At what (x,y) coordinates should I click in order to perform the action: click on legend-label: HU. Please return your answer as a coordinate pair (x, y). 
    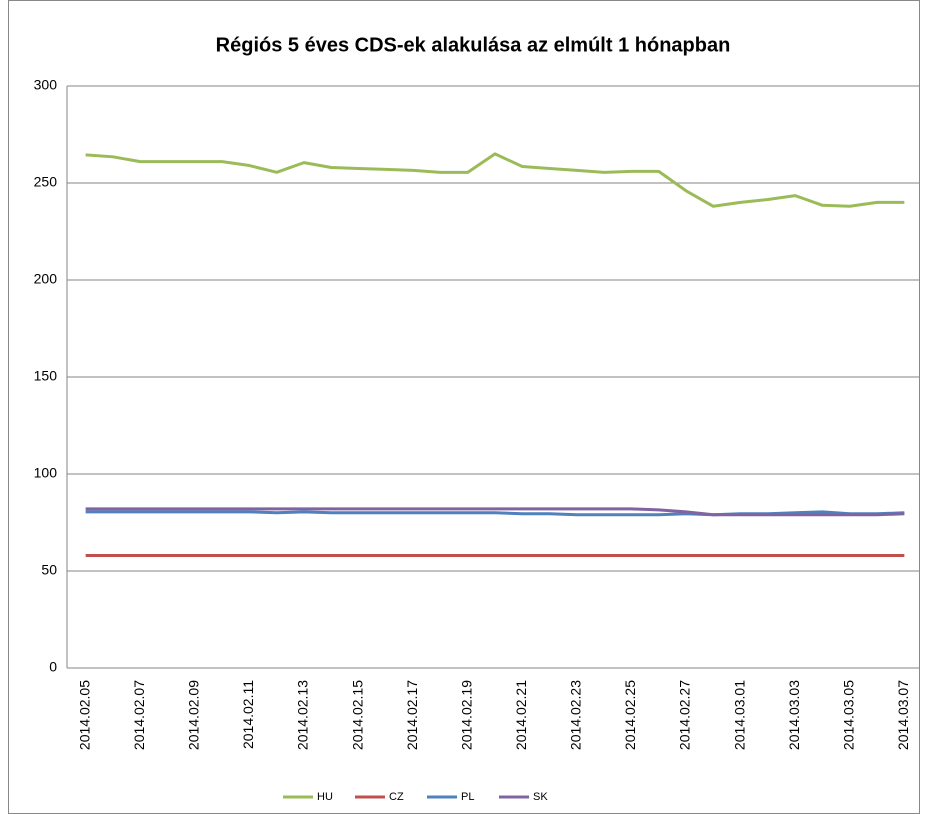
    Looking at the image, I should click on (325, 797).